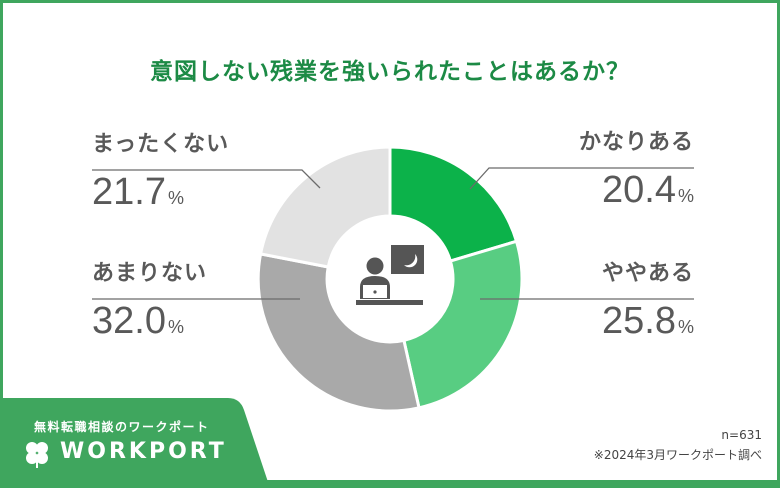 The image size is (780, 488). I want to click on label-amari-nai: あまりない 32.0%, so click(149, 304).